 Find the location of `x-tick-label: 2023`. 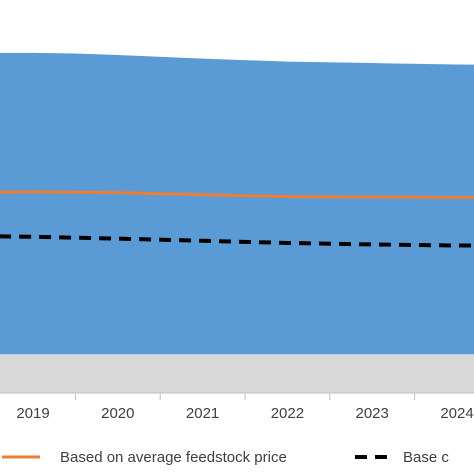

x-tick-label: 2023 is located at coordinates (372, 413).